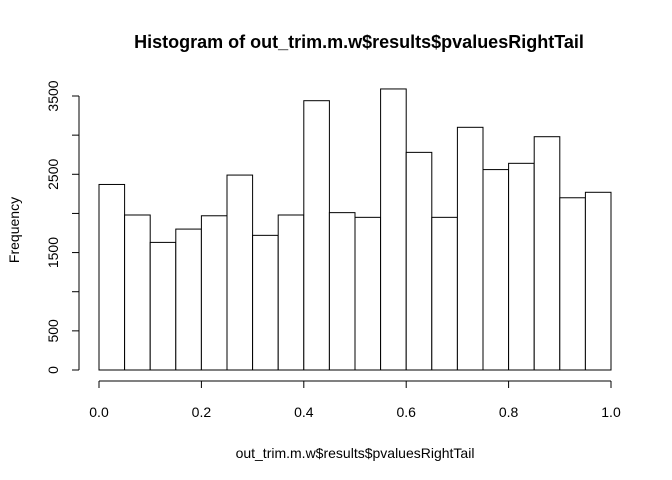 This screenshot has height=480, width=672. I want to click on x-tick-label: 1.0, so click(611, 412).